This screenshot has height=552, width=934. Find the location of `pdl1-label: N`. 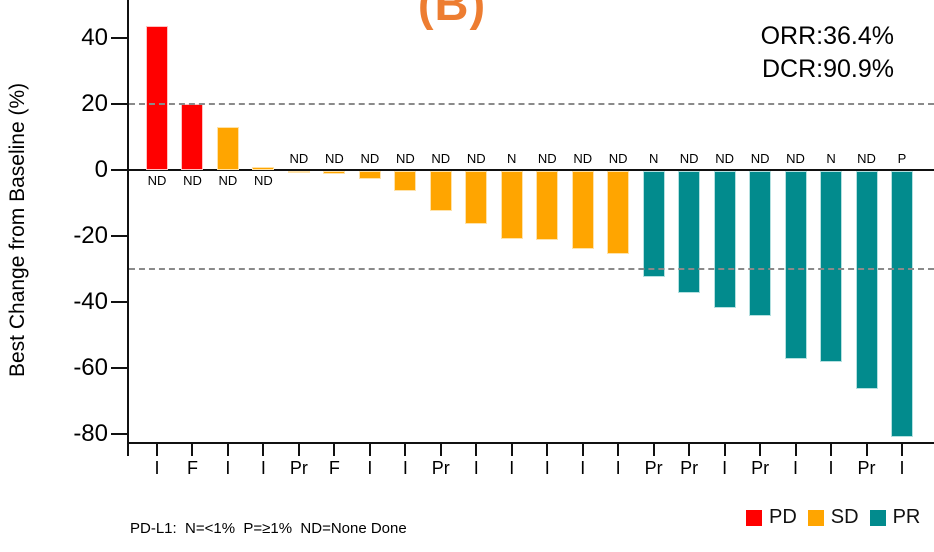

pdl1-label: N is located at coordinates (831, 158).